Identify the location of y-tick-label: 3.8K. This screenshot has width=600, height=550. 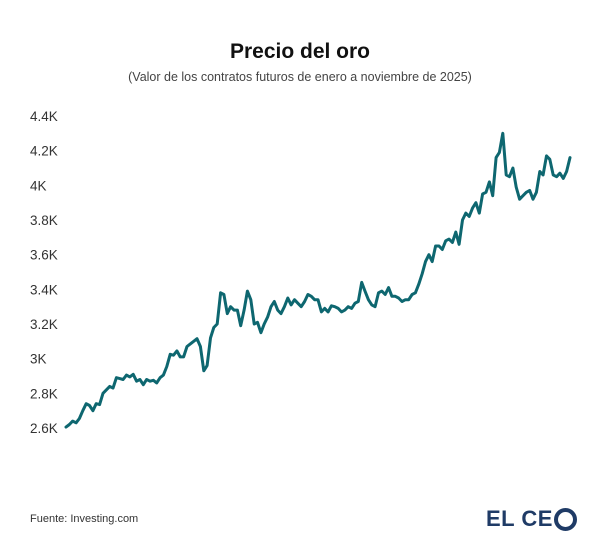
(44, 220).